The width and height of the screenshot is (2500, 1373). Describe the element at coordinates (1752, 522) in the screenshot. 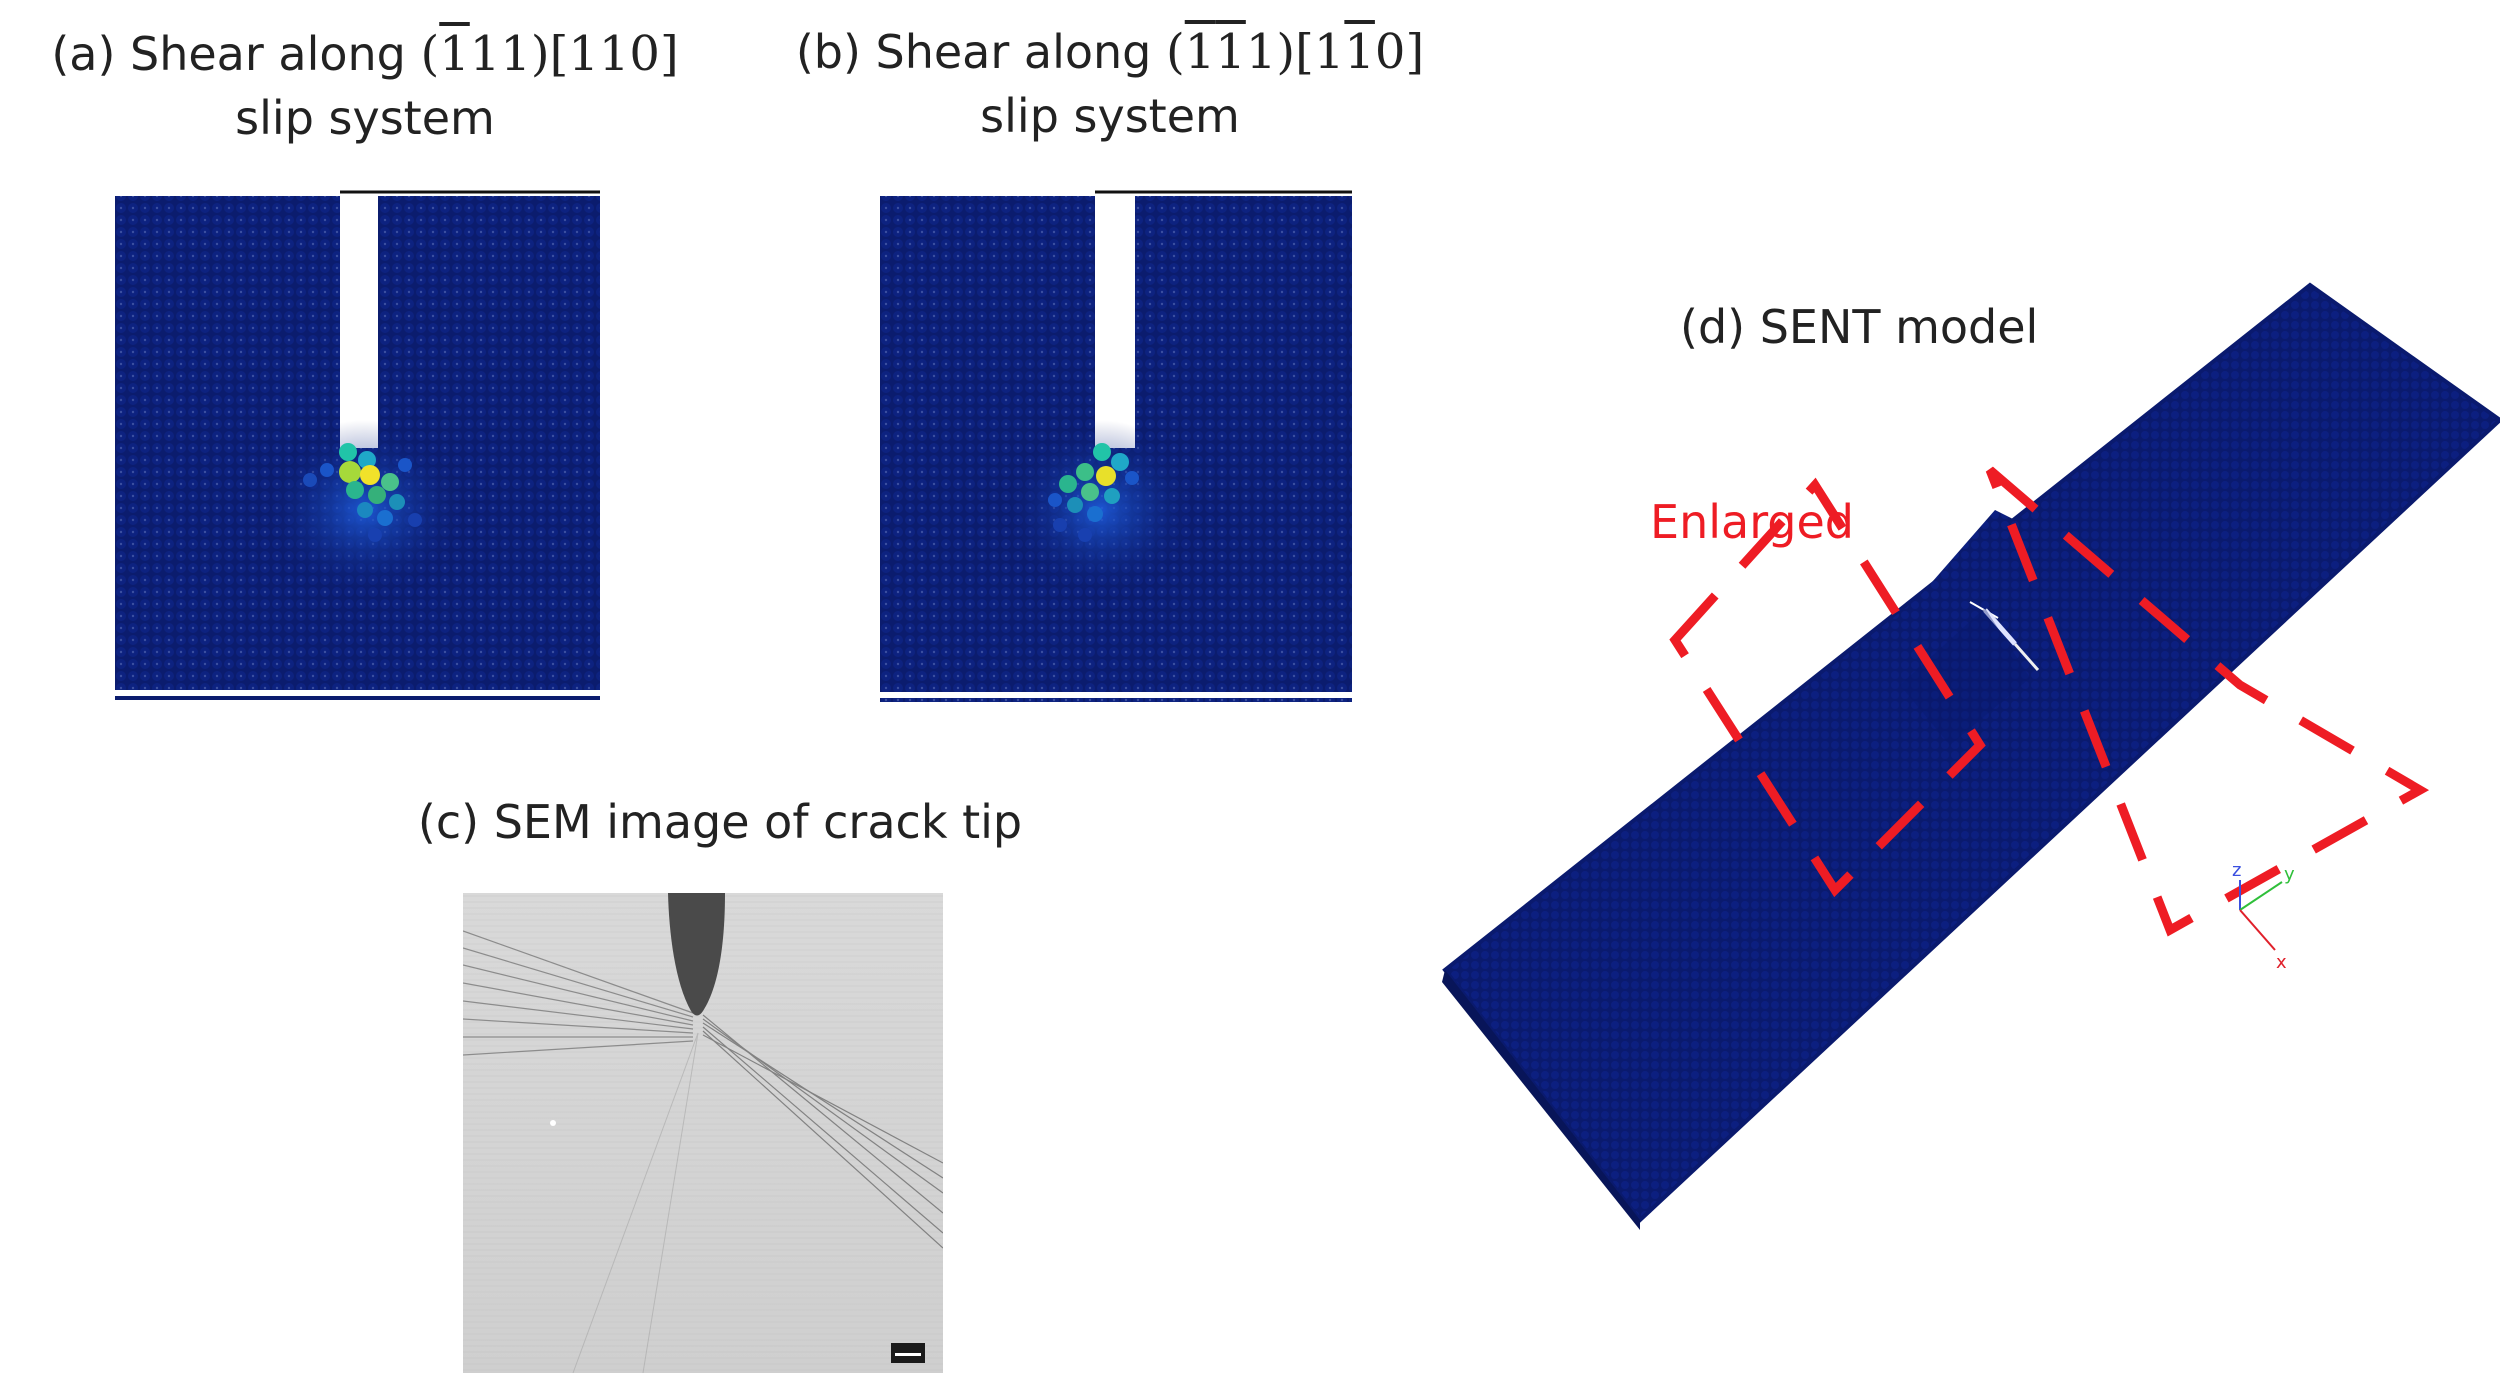

I see `enlarged-label: Enlarged` at that location.